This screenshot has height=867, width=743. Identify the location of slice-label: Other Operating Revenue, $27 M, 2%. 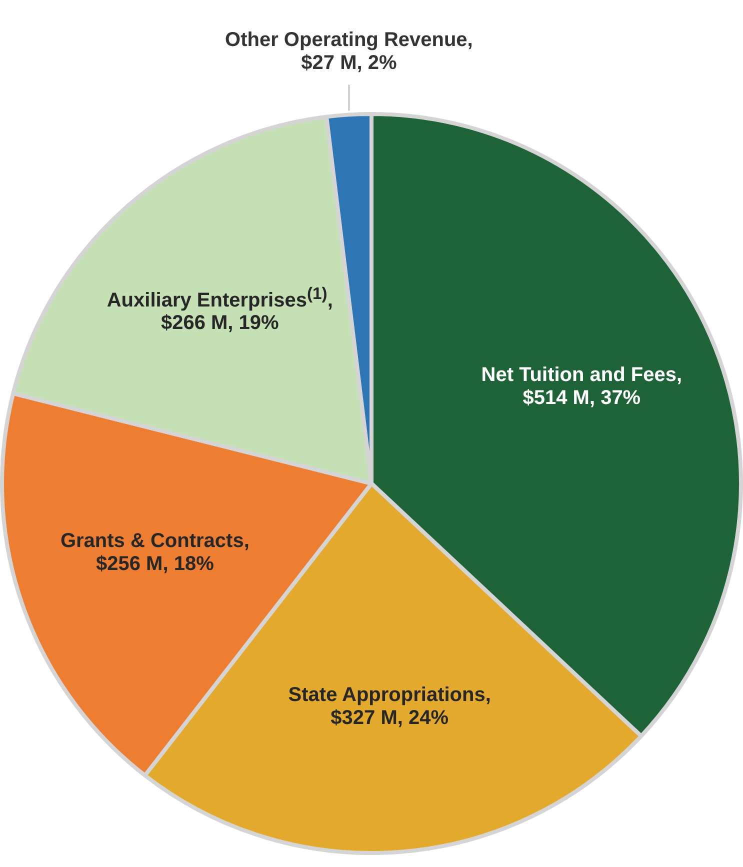
(349, 51).